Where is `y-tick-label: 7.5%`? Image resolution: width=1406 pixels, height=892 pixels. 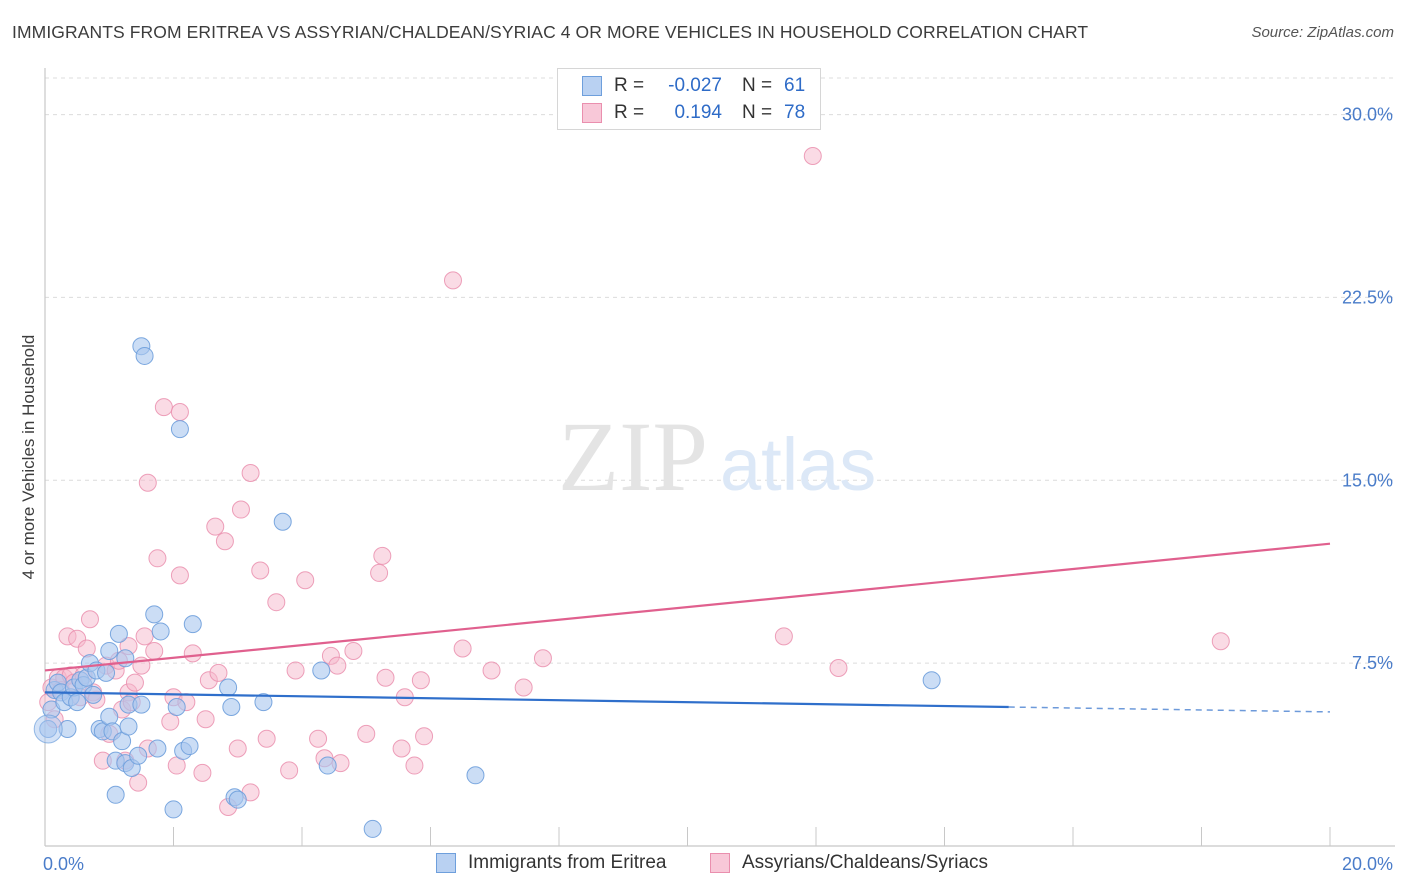 y-tick-label: 7.5% is located at coordinates (1372, 663).